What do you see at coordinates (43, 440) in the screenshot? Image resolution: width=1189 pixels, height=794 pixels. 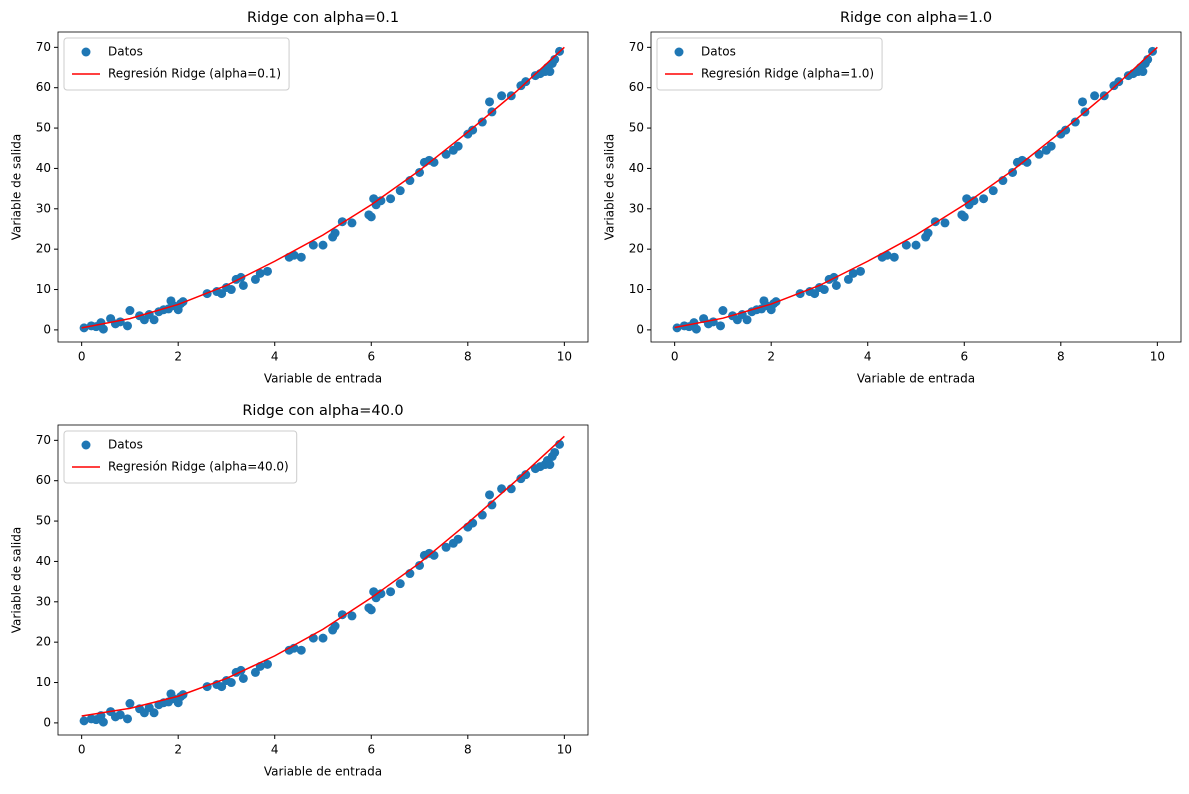 I see `y-tick-label: 70` at bounding box center [43, 440].